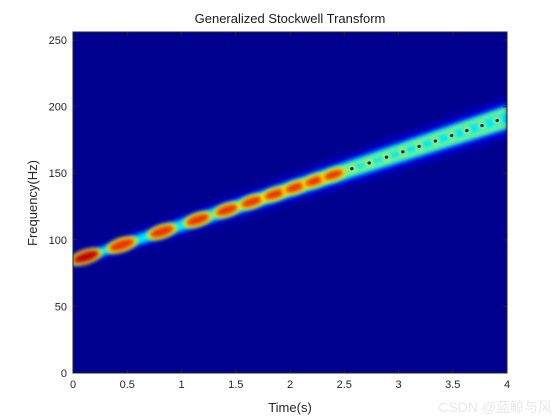  Describe the element at coordinates (32, 203) in the screenshot. I see `y-axis-label: Frequency(Hz)` at that location.